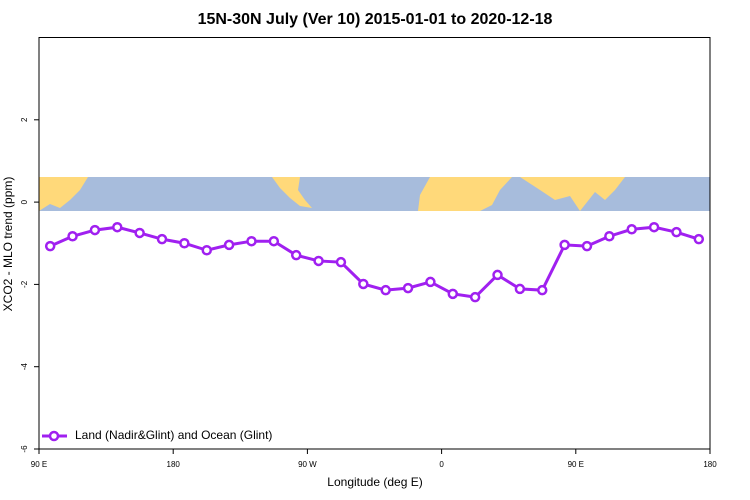 The image size is (750, 500). What do you see at coordinates (441, 464) in the screenshot?
I see `x-tick-label: 0` at bounding box center [441, 464].